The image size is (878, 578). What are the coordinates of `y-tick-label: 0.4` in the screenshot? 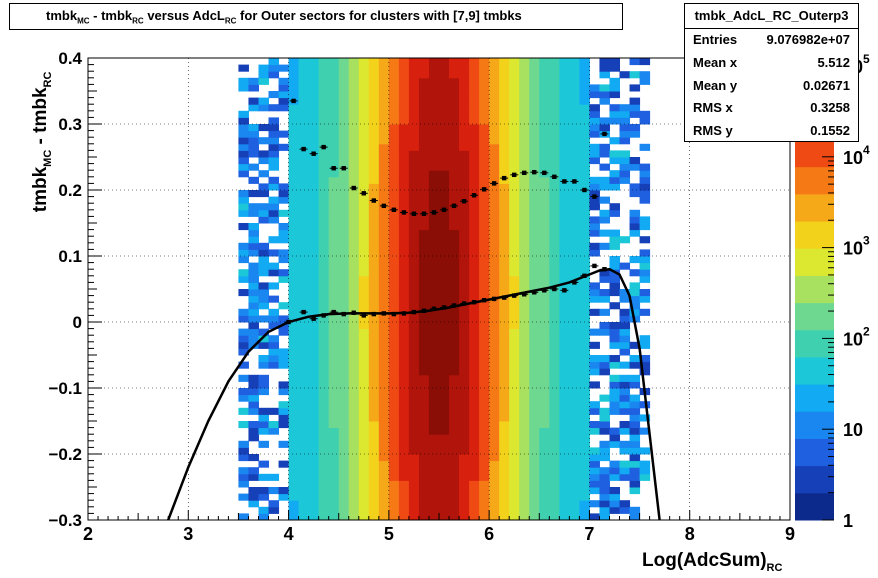 It's located at (70, 58).